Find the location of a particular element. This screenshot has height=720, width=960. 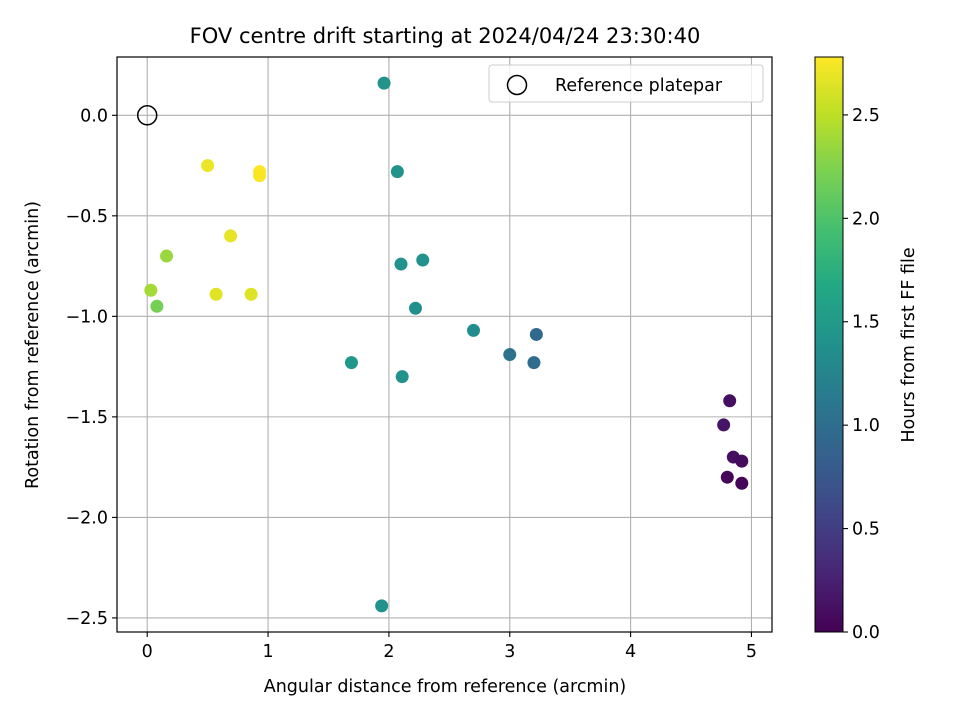

x-tick-label: 5 is located at coordinates (751, 652).